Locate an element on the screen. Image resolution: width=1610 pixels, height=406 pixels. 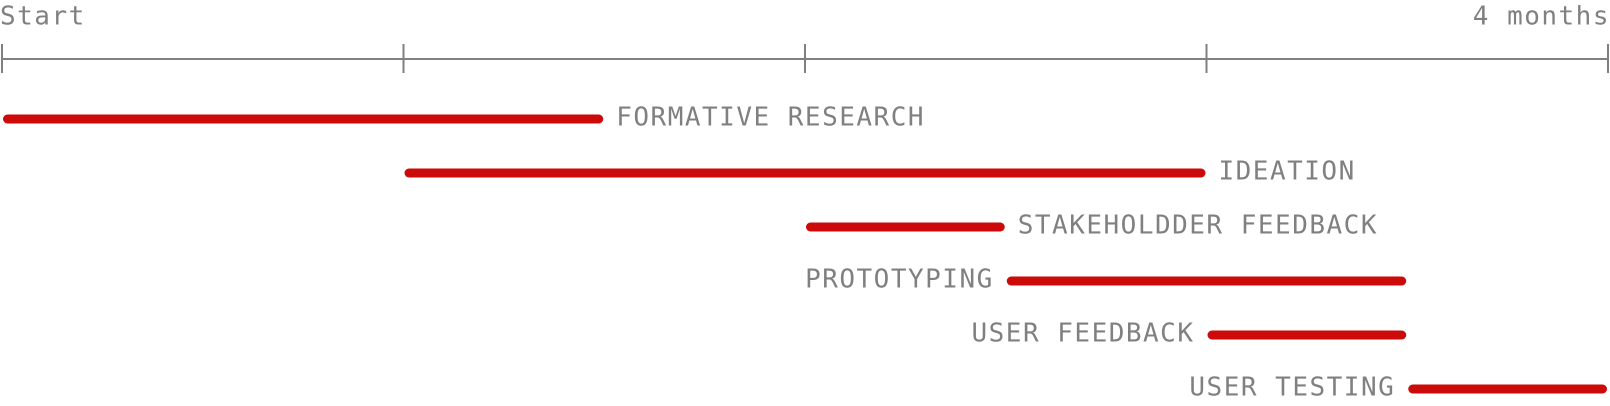
axis-tick-label: 4 months is located at coordinates (1541, 17).